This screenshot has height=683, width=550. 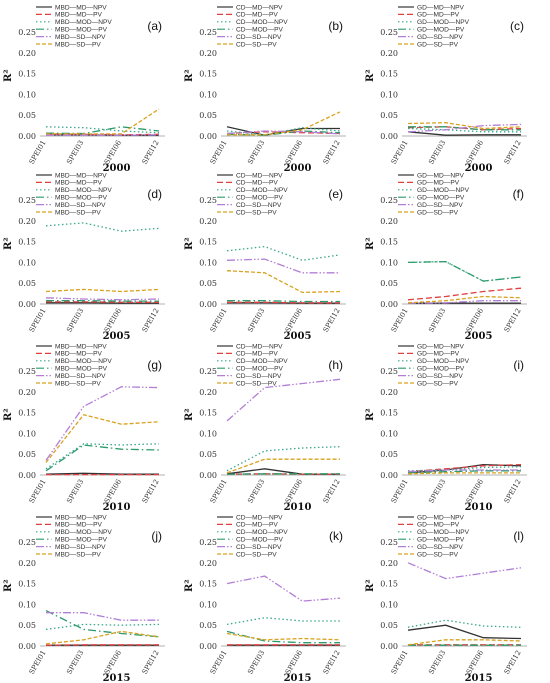 What do you see at coordinates (479, 678) in the screenshot?
I see `year-label: 2015` at bounding box center [479, 678].